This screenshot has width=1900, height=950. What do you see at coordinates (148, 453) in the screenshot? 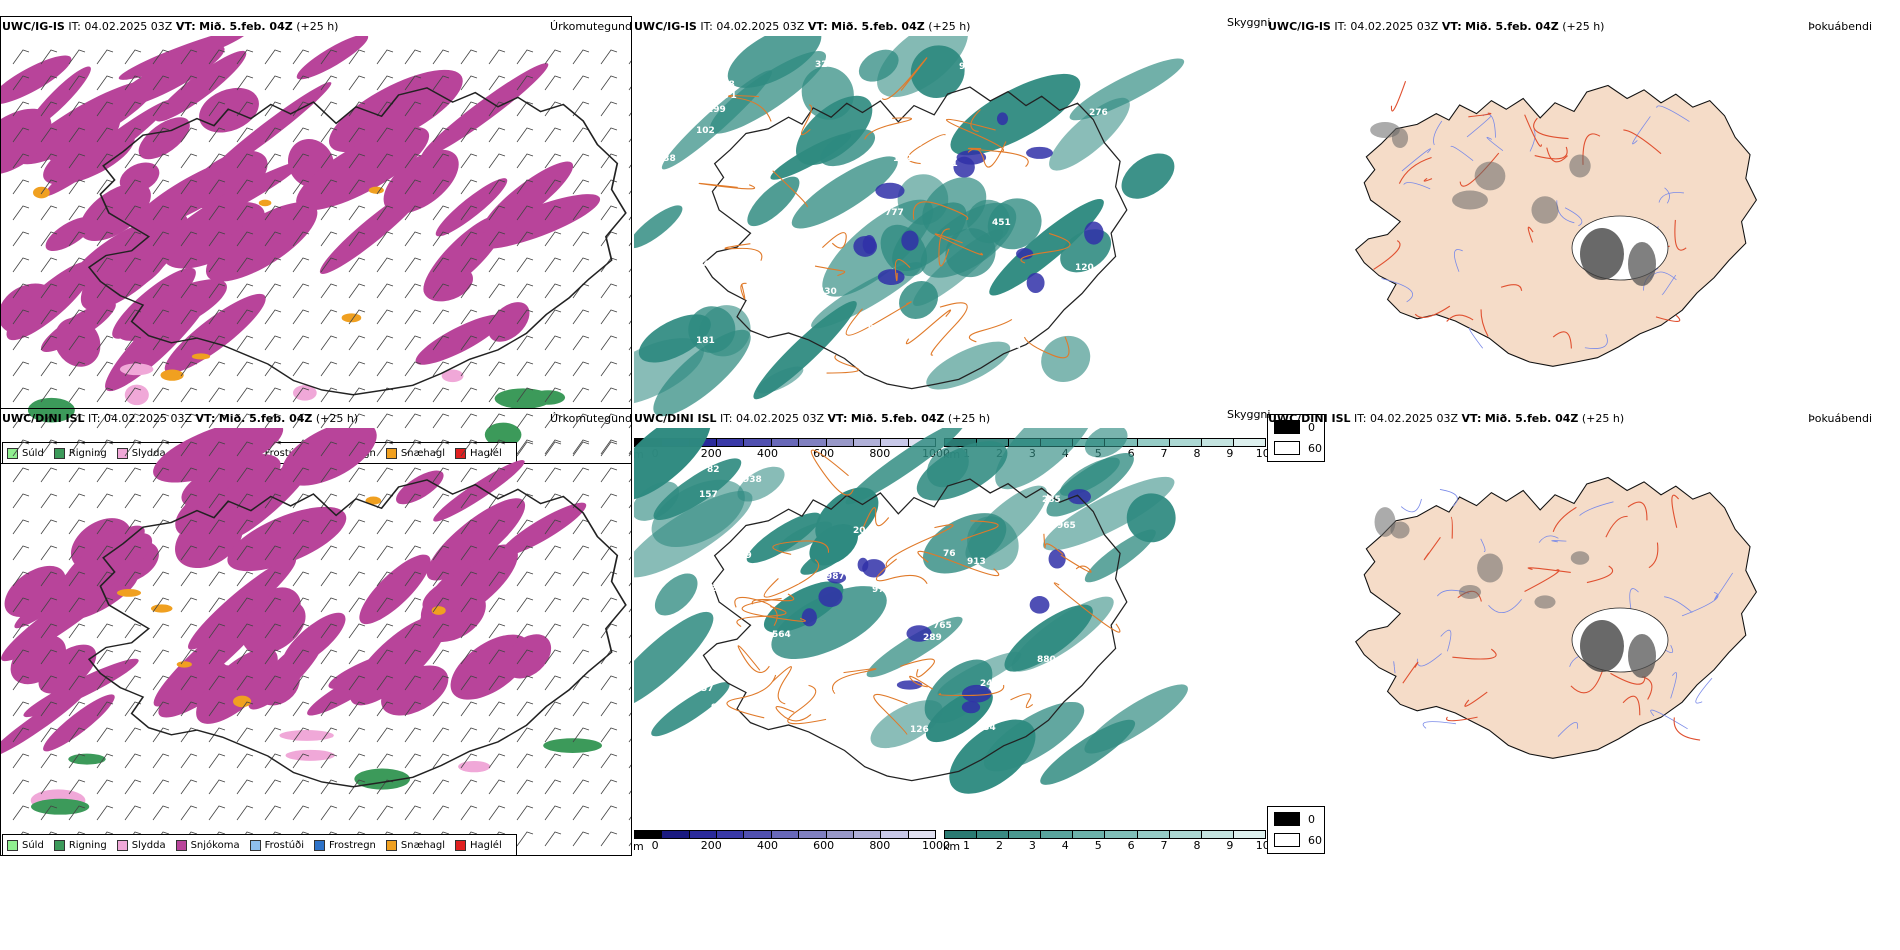
I see `legend-label: Slydda` at bounding box center [148, 453].